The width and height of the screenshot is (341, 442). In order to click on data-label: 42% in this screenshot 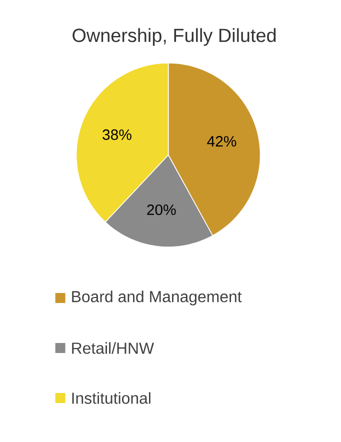, I will do `click(221, 141)`.